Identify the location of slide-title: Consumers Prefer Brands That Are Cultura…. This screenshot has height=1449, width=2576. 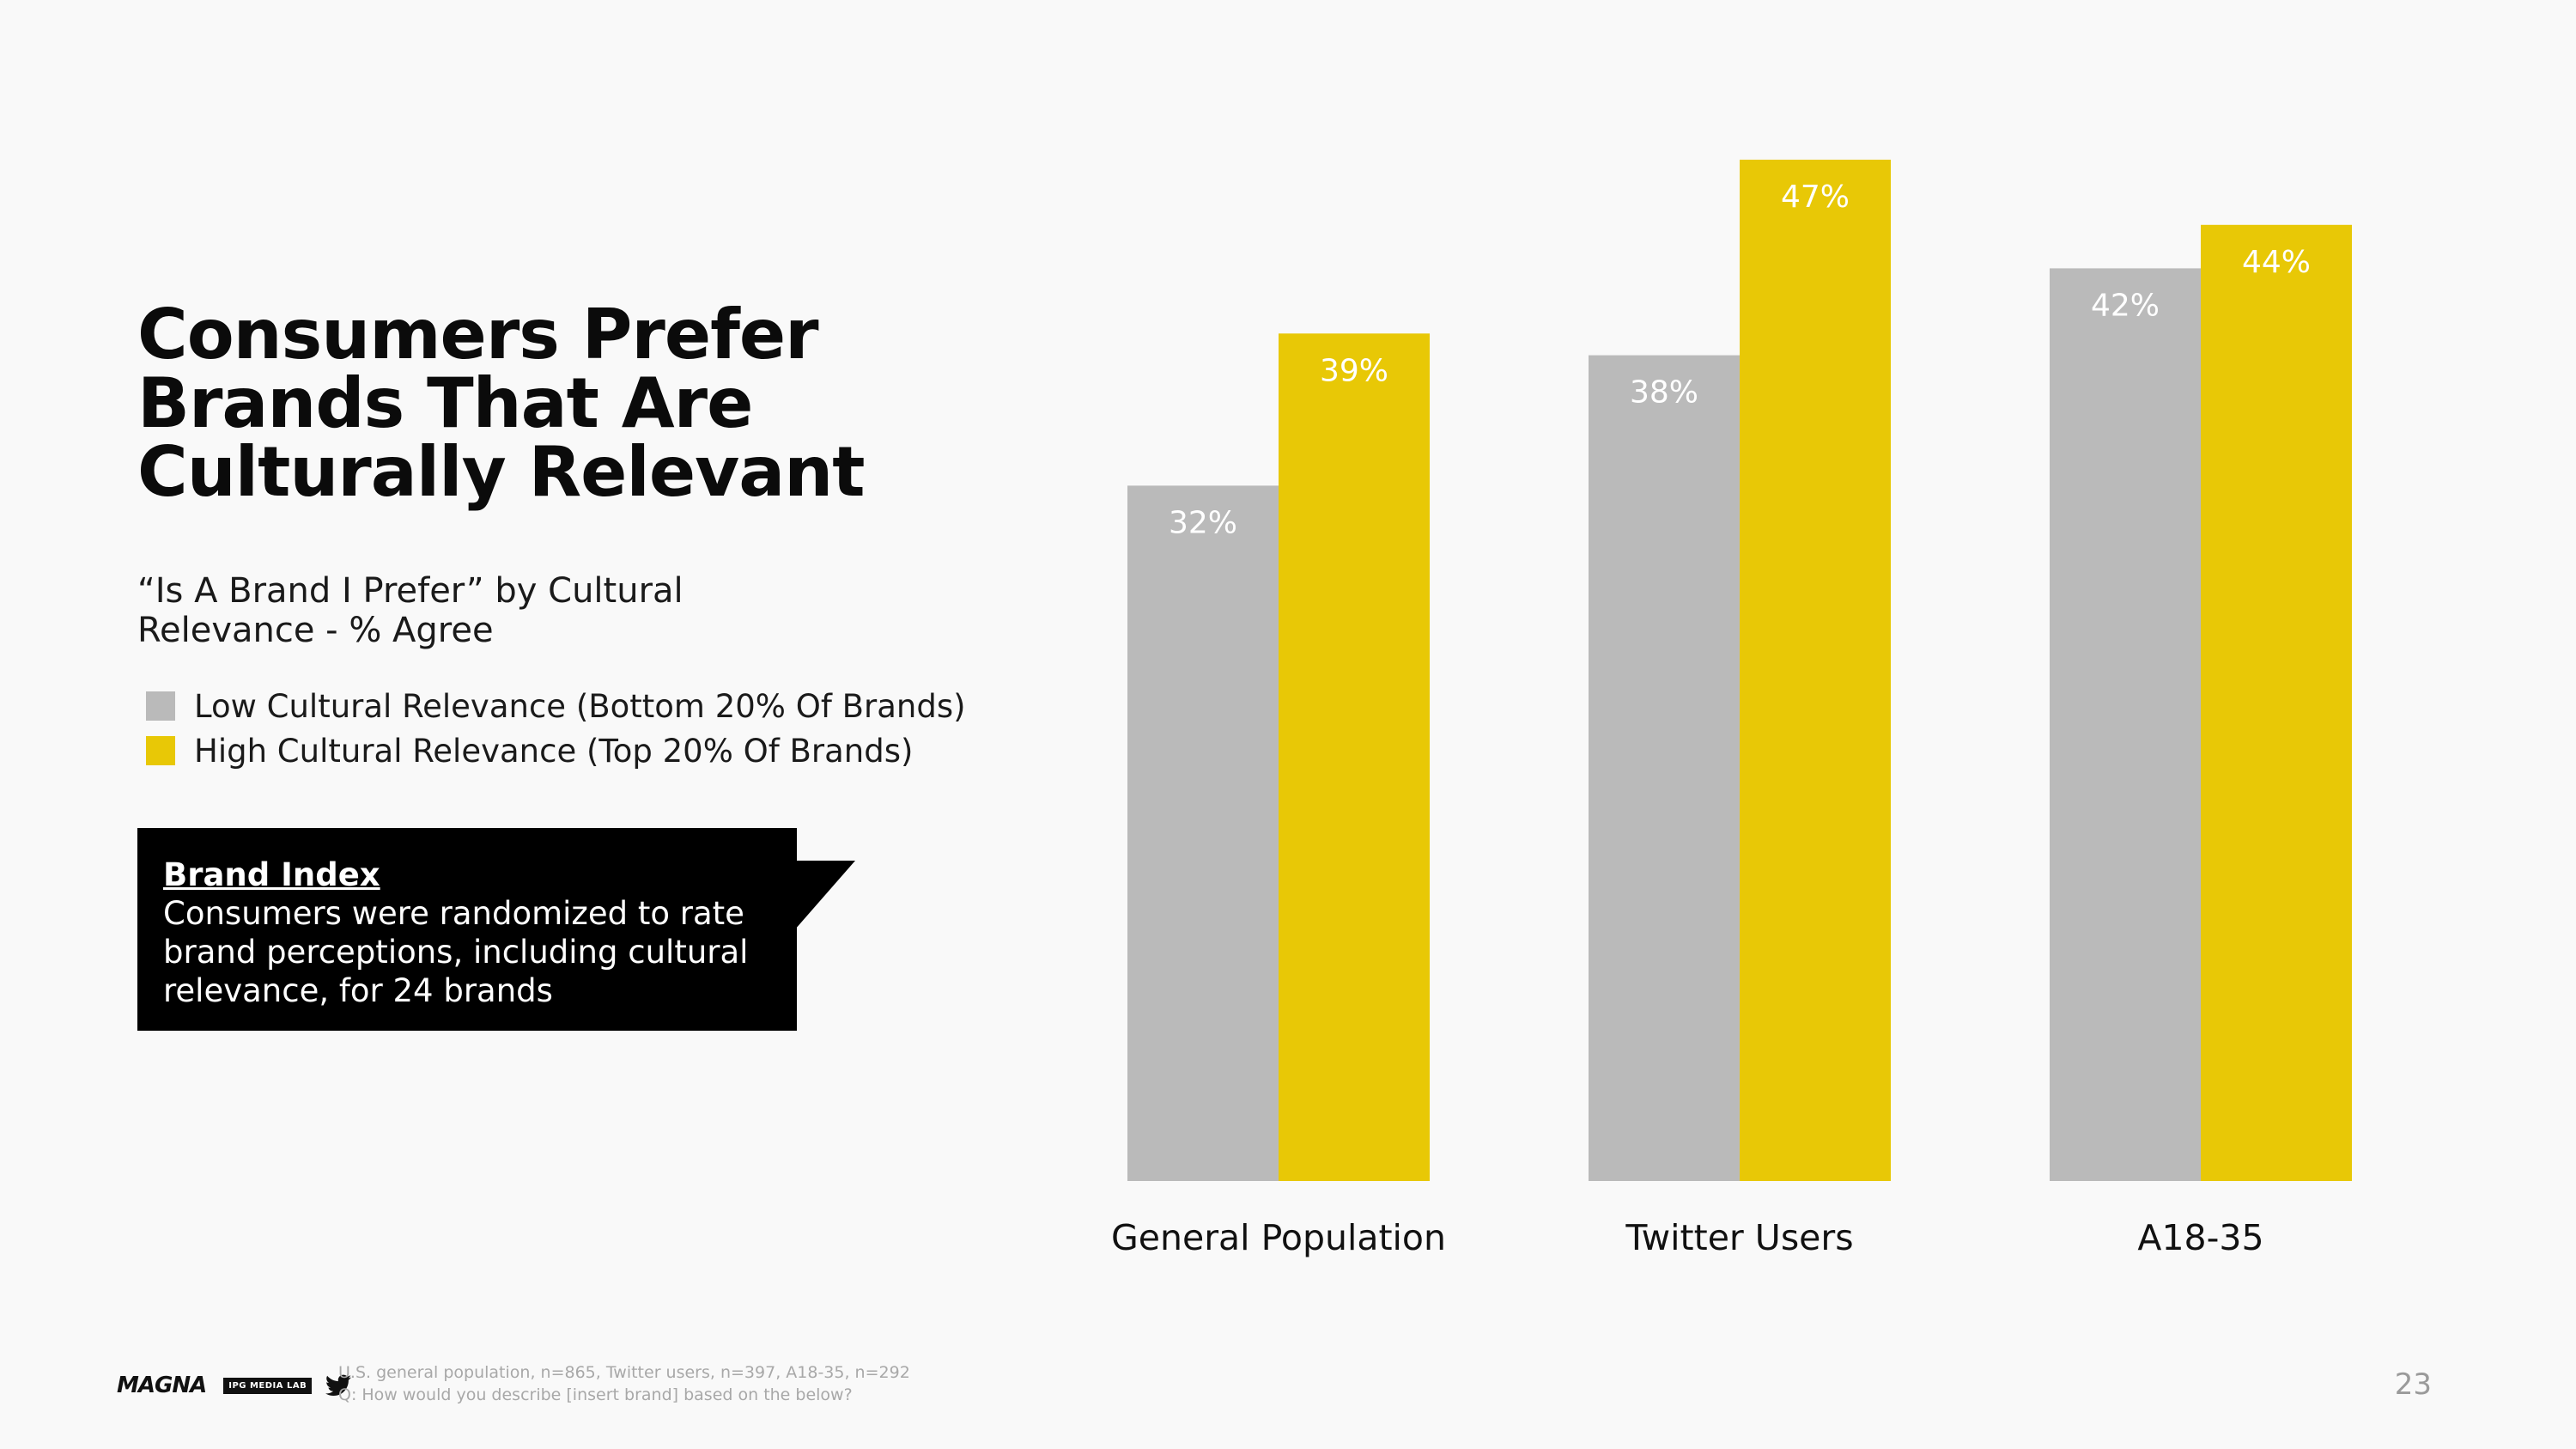
(566, 404).